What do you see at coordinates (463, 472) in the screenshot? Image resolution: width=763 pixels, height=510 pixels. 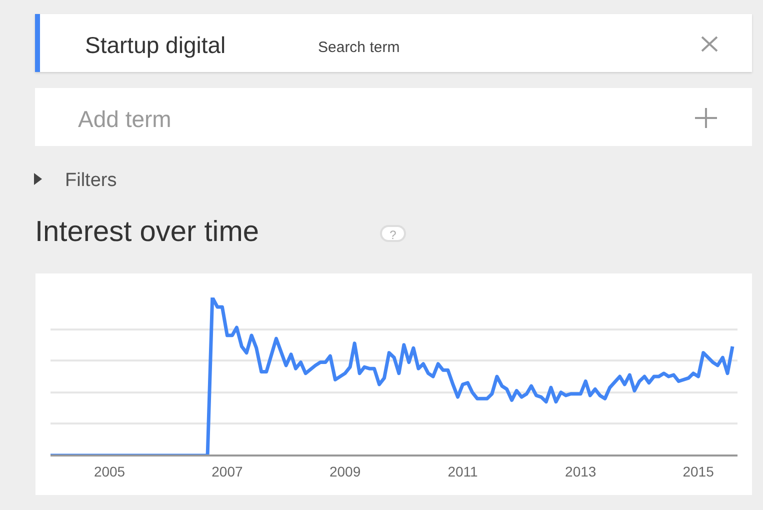 I see `x-tick-label: 2011` at bounding box center [463, 472].